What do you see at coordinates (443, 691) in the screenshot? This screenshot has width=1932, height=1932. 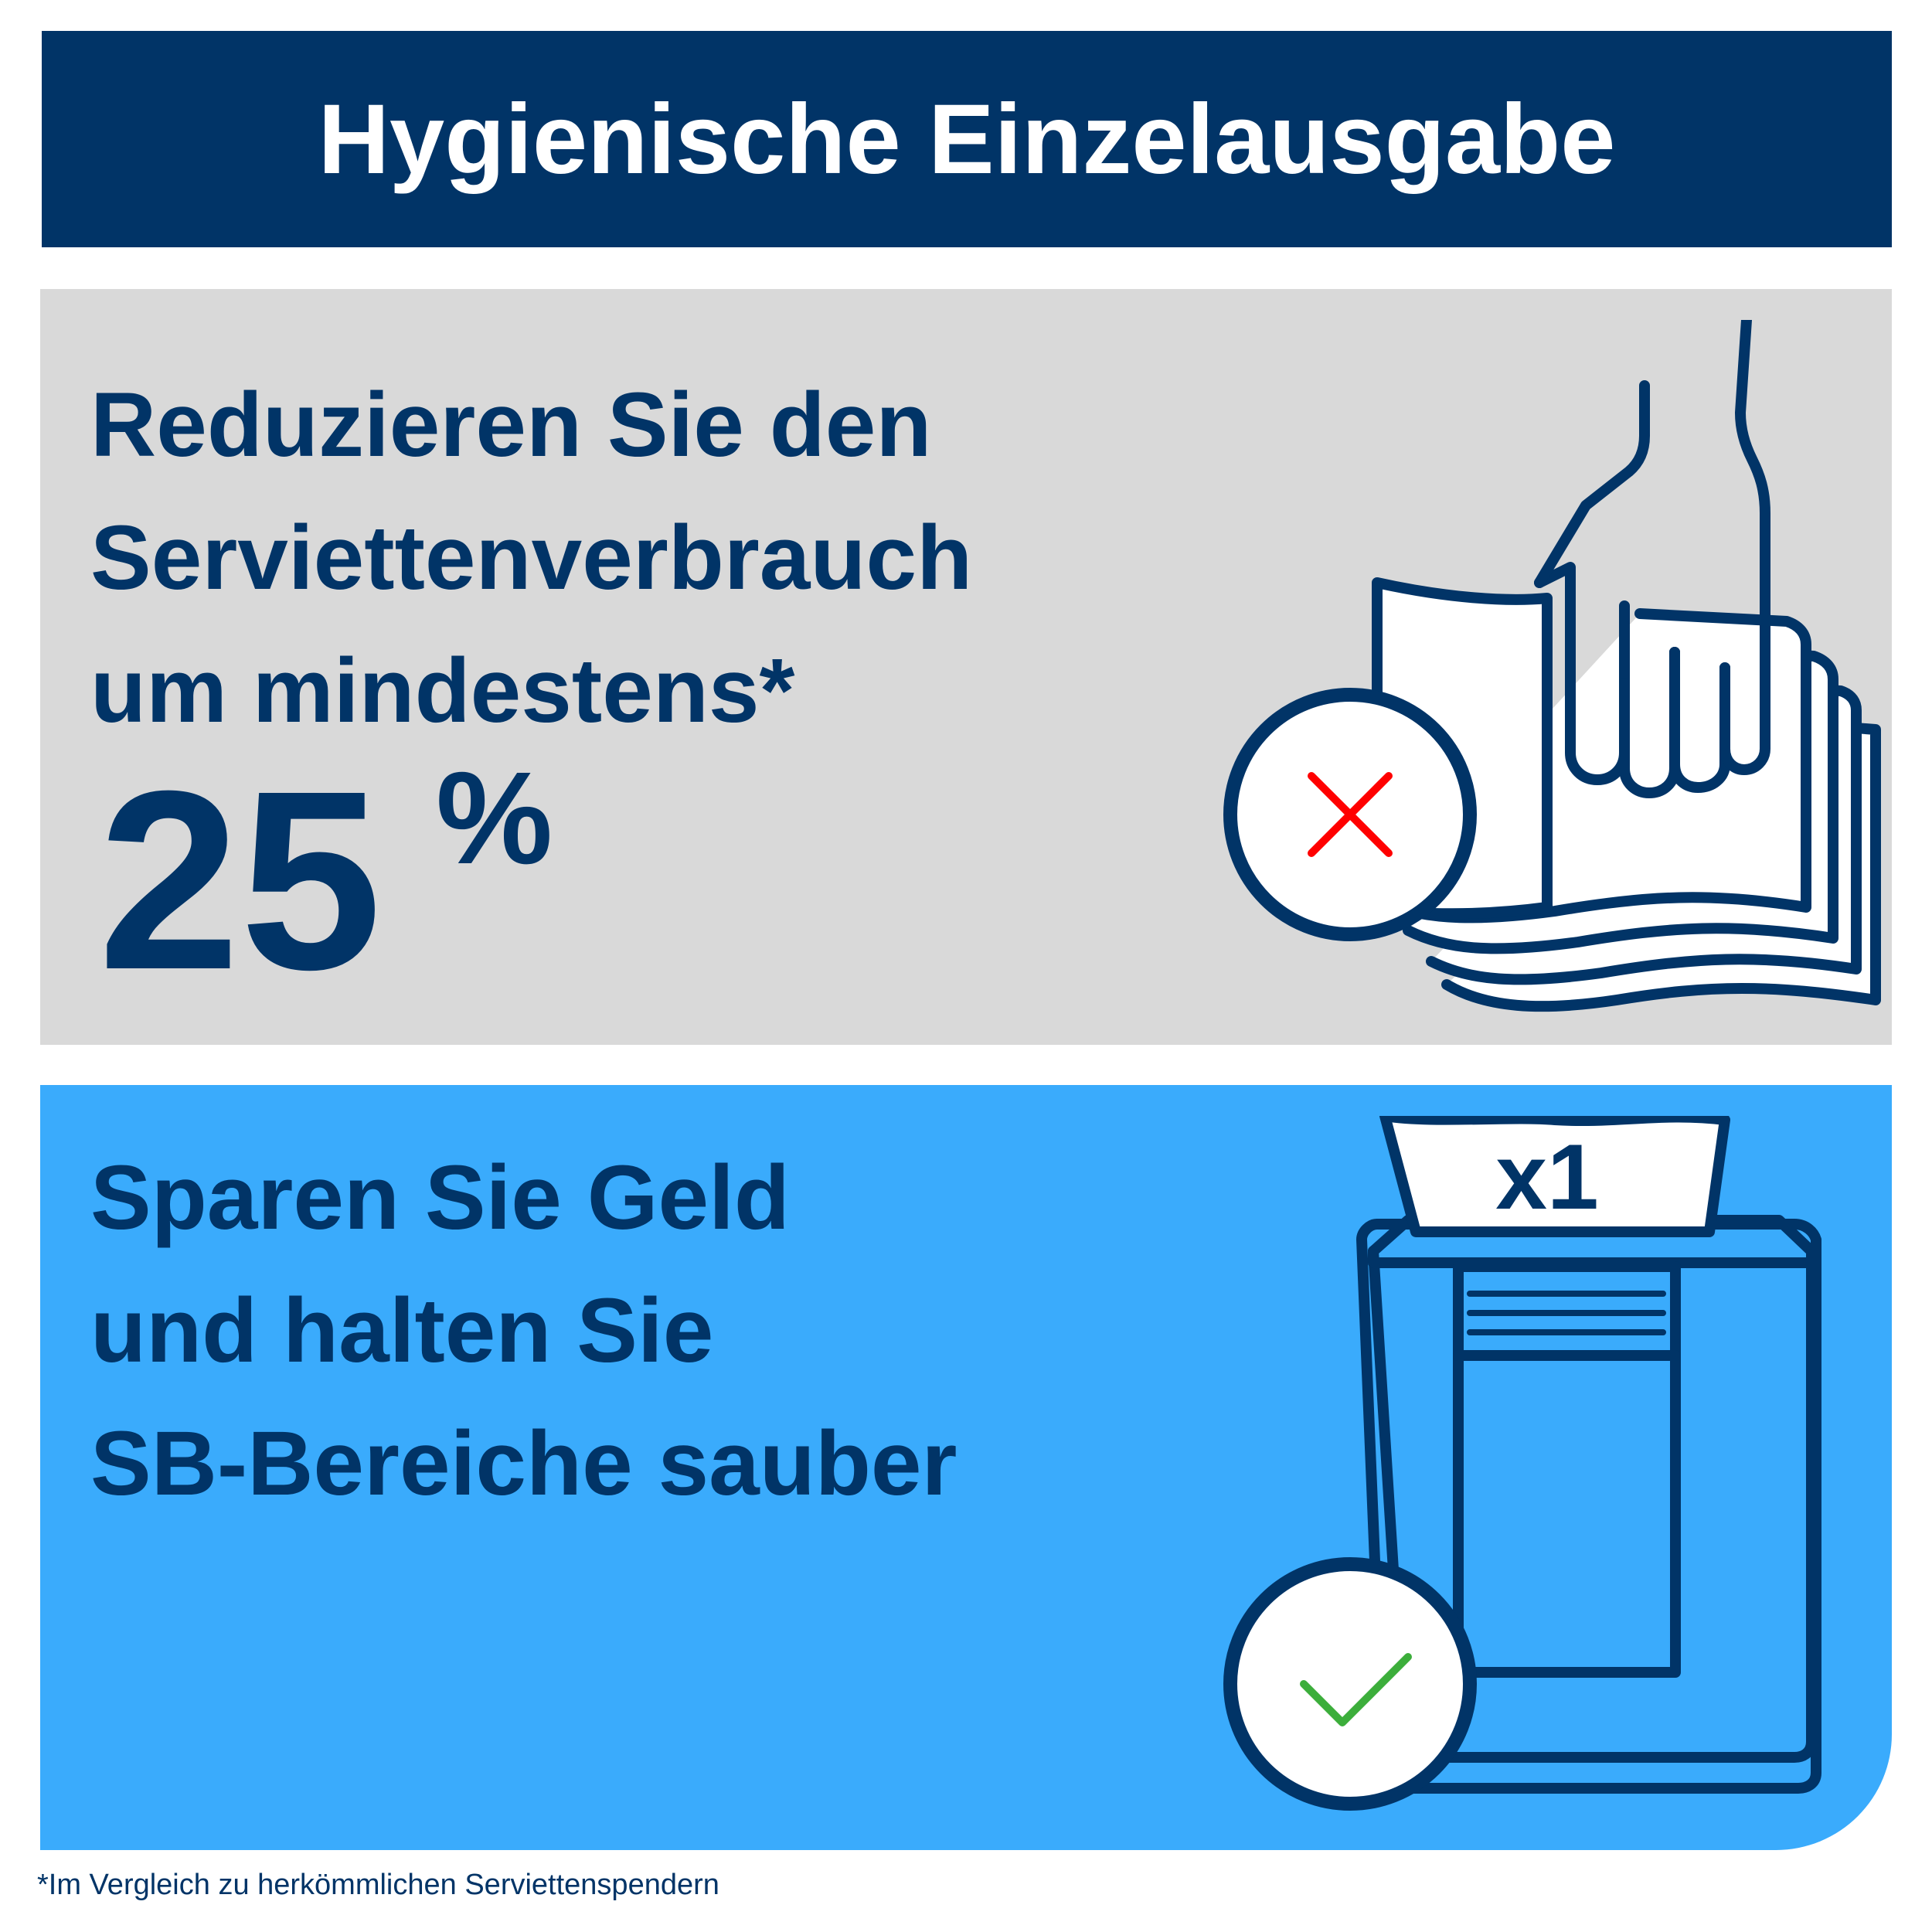 I see `headline-line: um mindestens*` at bounding box center [443, 691].